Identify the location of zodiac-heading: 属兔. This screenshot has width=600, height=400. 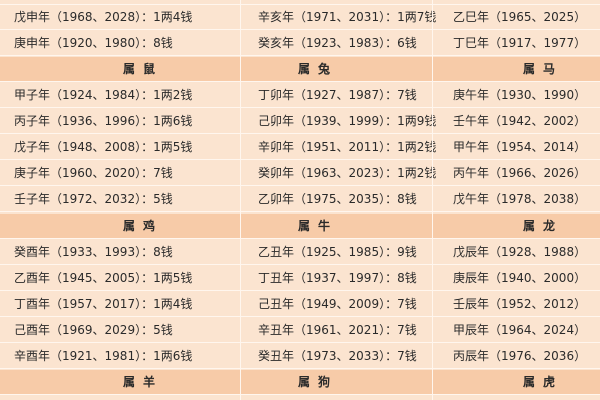
(318, 69).